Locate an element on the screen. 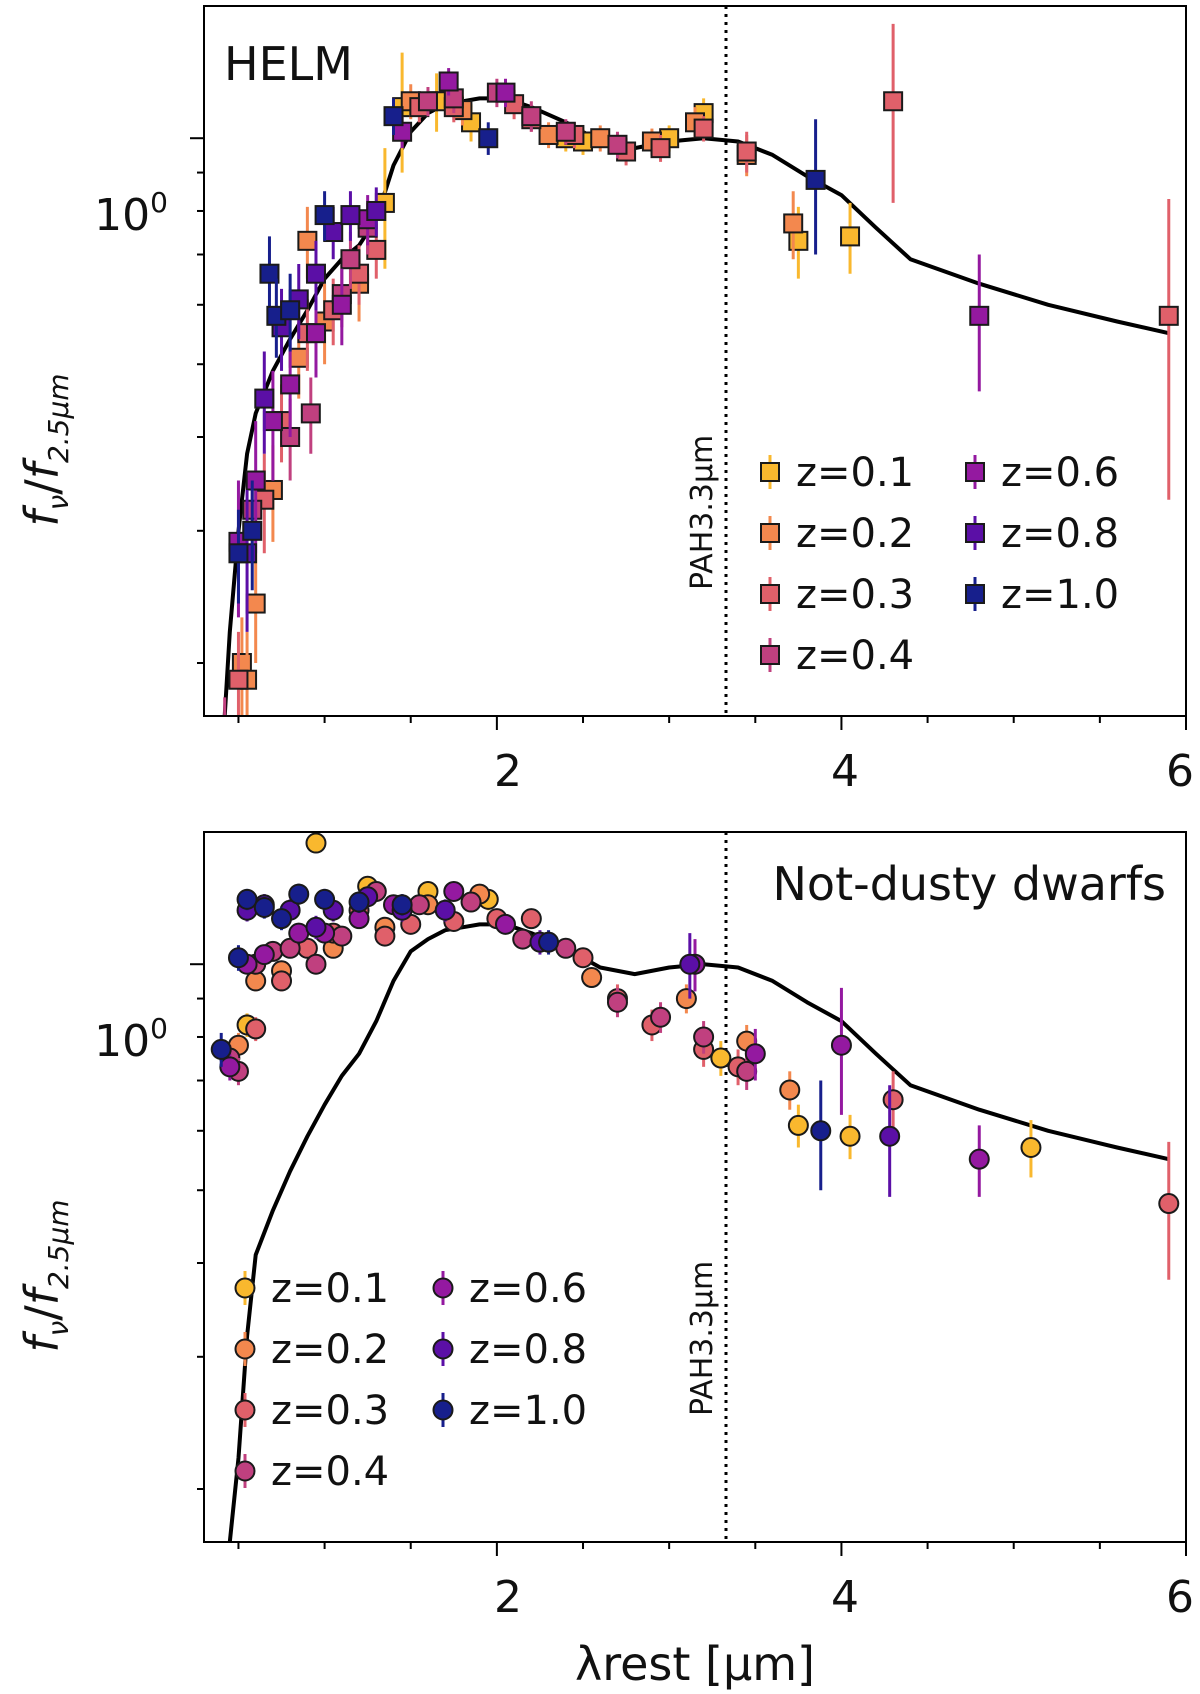 This screenshot has height=1694, width=1200. legend-entry-z=0.6: z=0.6 is located at coordinates (509, 1289).